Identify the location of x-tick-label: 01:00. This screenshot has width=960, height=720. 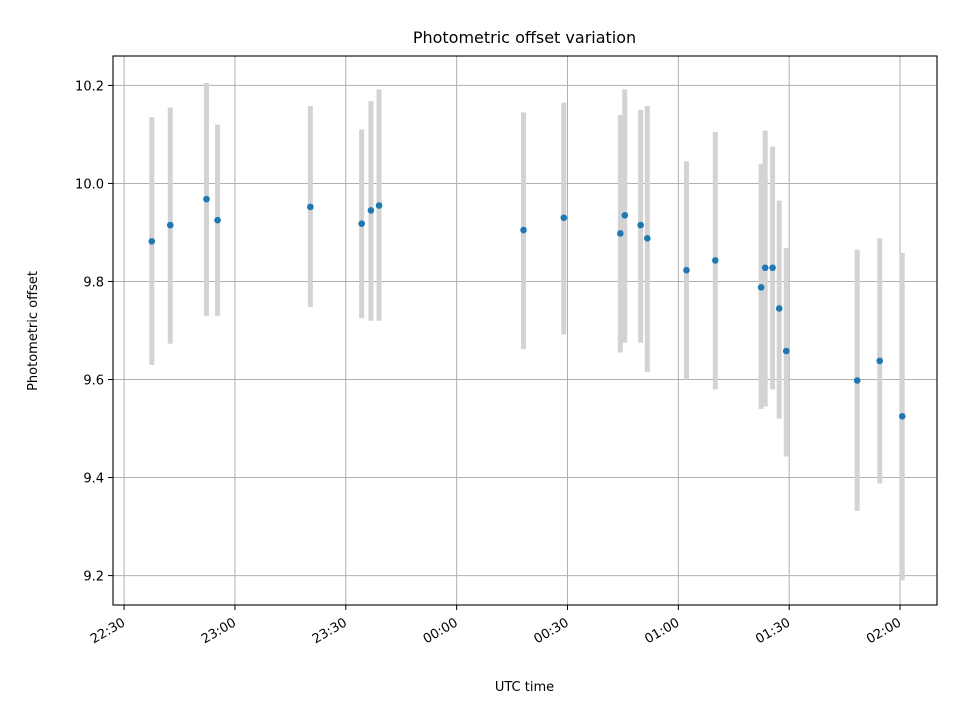
(662, 631).